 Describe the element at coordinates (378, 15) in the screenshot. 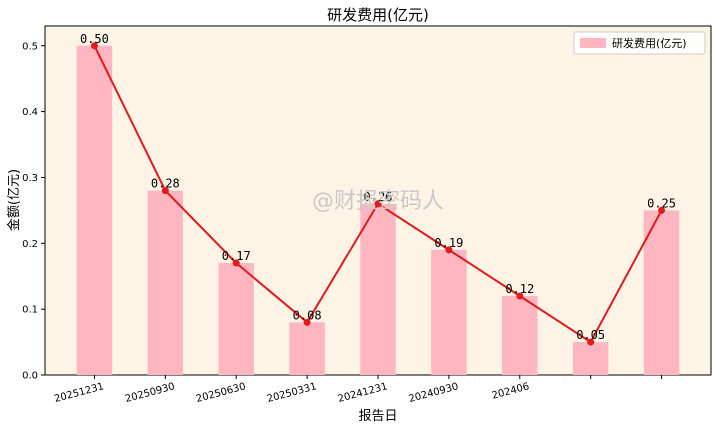

I see `chart-title: 研发费用(亿元)` at that location.